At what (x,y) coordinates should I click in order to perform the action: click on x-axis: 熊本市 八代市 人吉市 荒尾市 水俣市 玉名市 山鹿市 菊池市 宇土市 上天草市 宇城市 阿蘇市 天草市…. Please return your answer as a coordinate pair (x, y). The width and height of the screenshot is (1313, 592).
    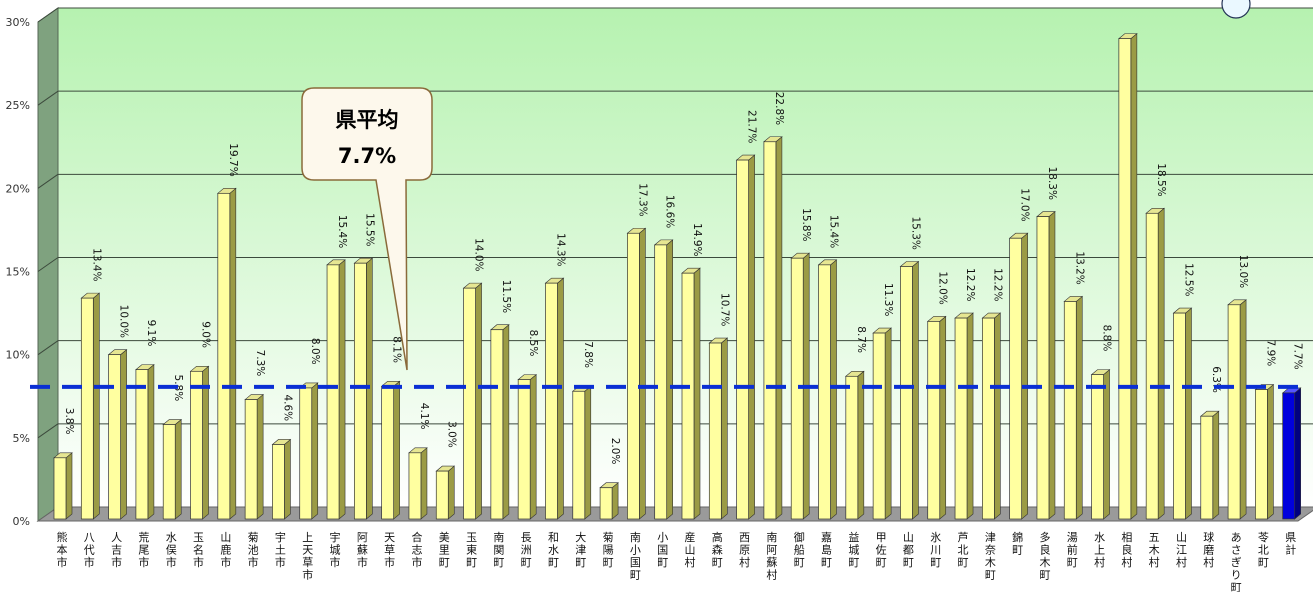
    Looking at the image, I should click on (677, 561).